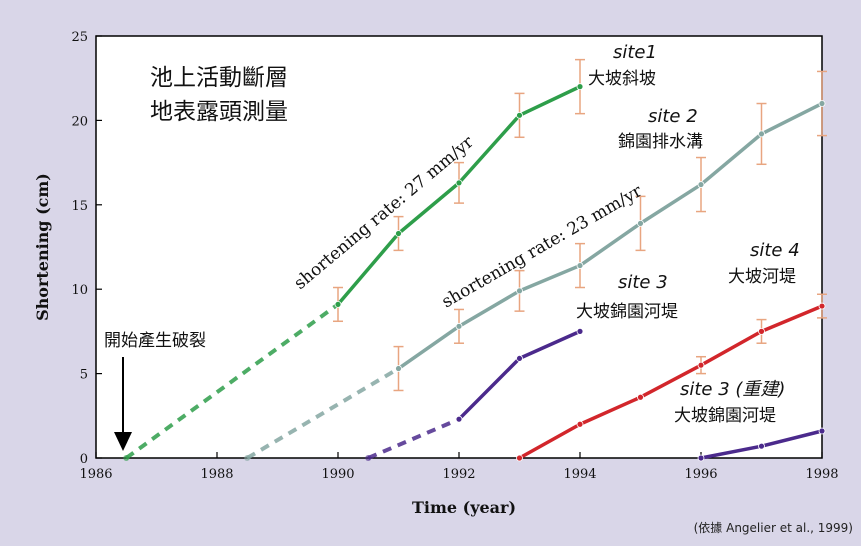 The width and height of the screenshot is (861, 546). I want to click on site1-place: 大坡斜坡, so click(622, 79).